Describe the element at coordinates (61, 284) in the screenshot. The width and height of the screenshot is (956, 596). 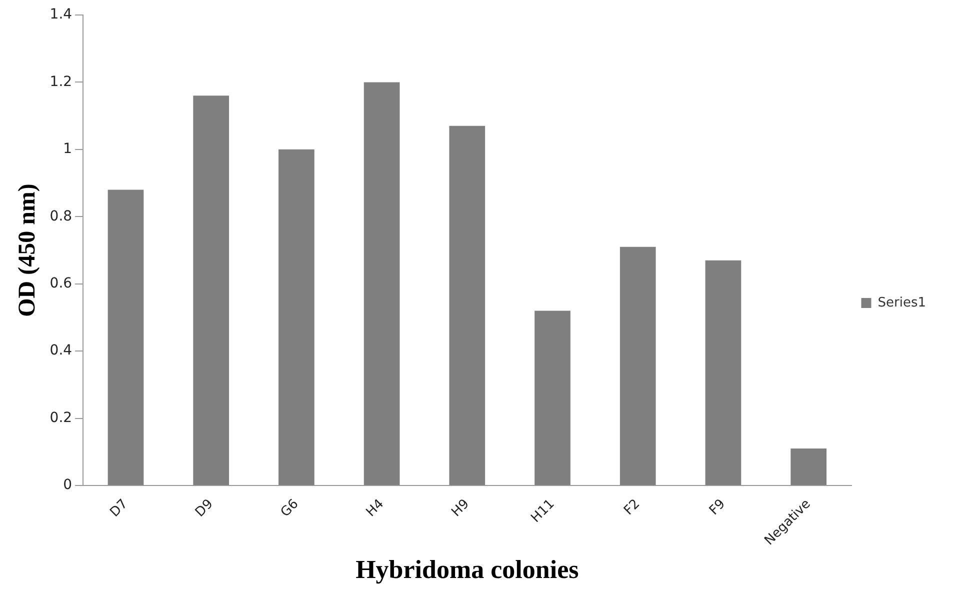
I see `y-tick-label: 0.6` at that location.